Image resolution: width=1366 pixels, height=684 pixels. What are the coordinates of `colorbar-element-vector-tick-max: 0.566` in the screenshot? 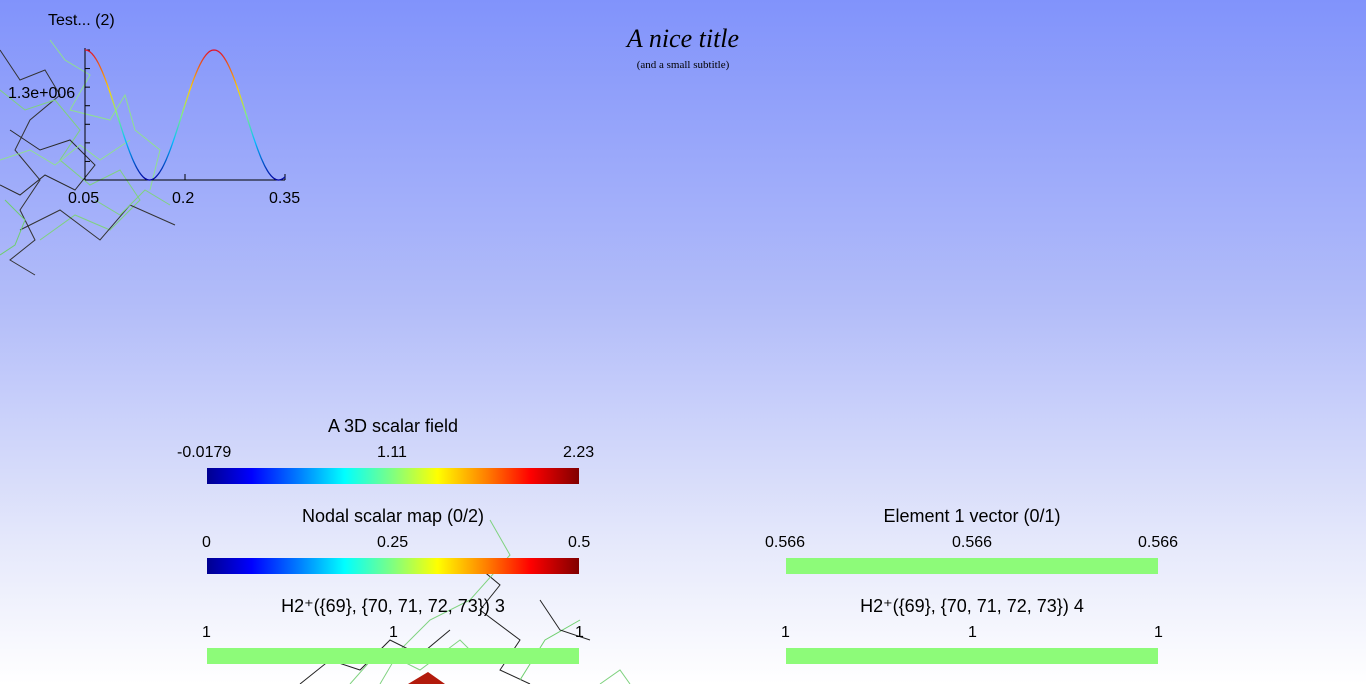 It's located at (1158, 542).